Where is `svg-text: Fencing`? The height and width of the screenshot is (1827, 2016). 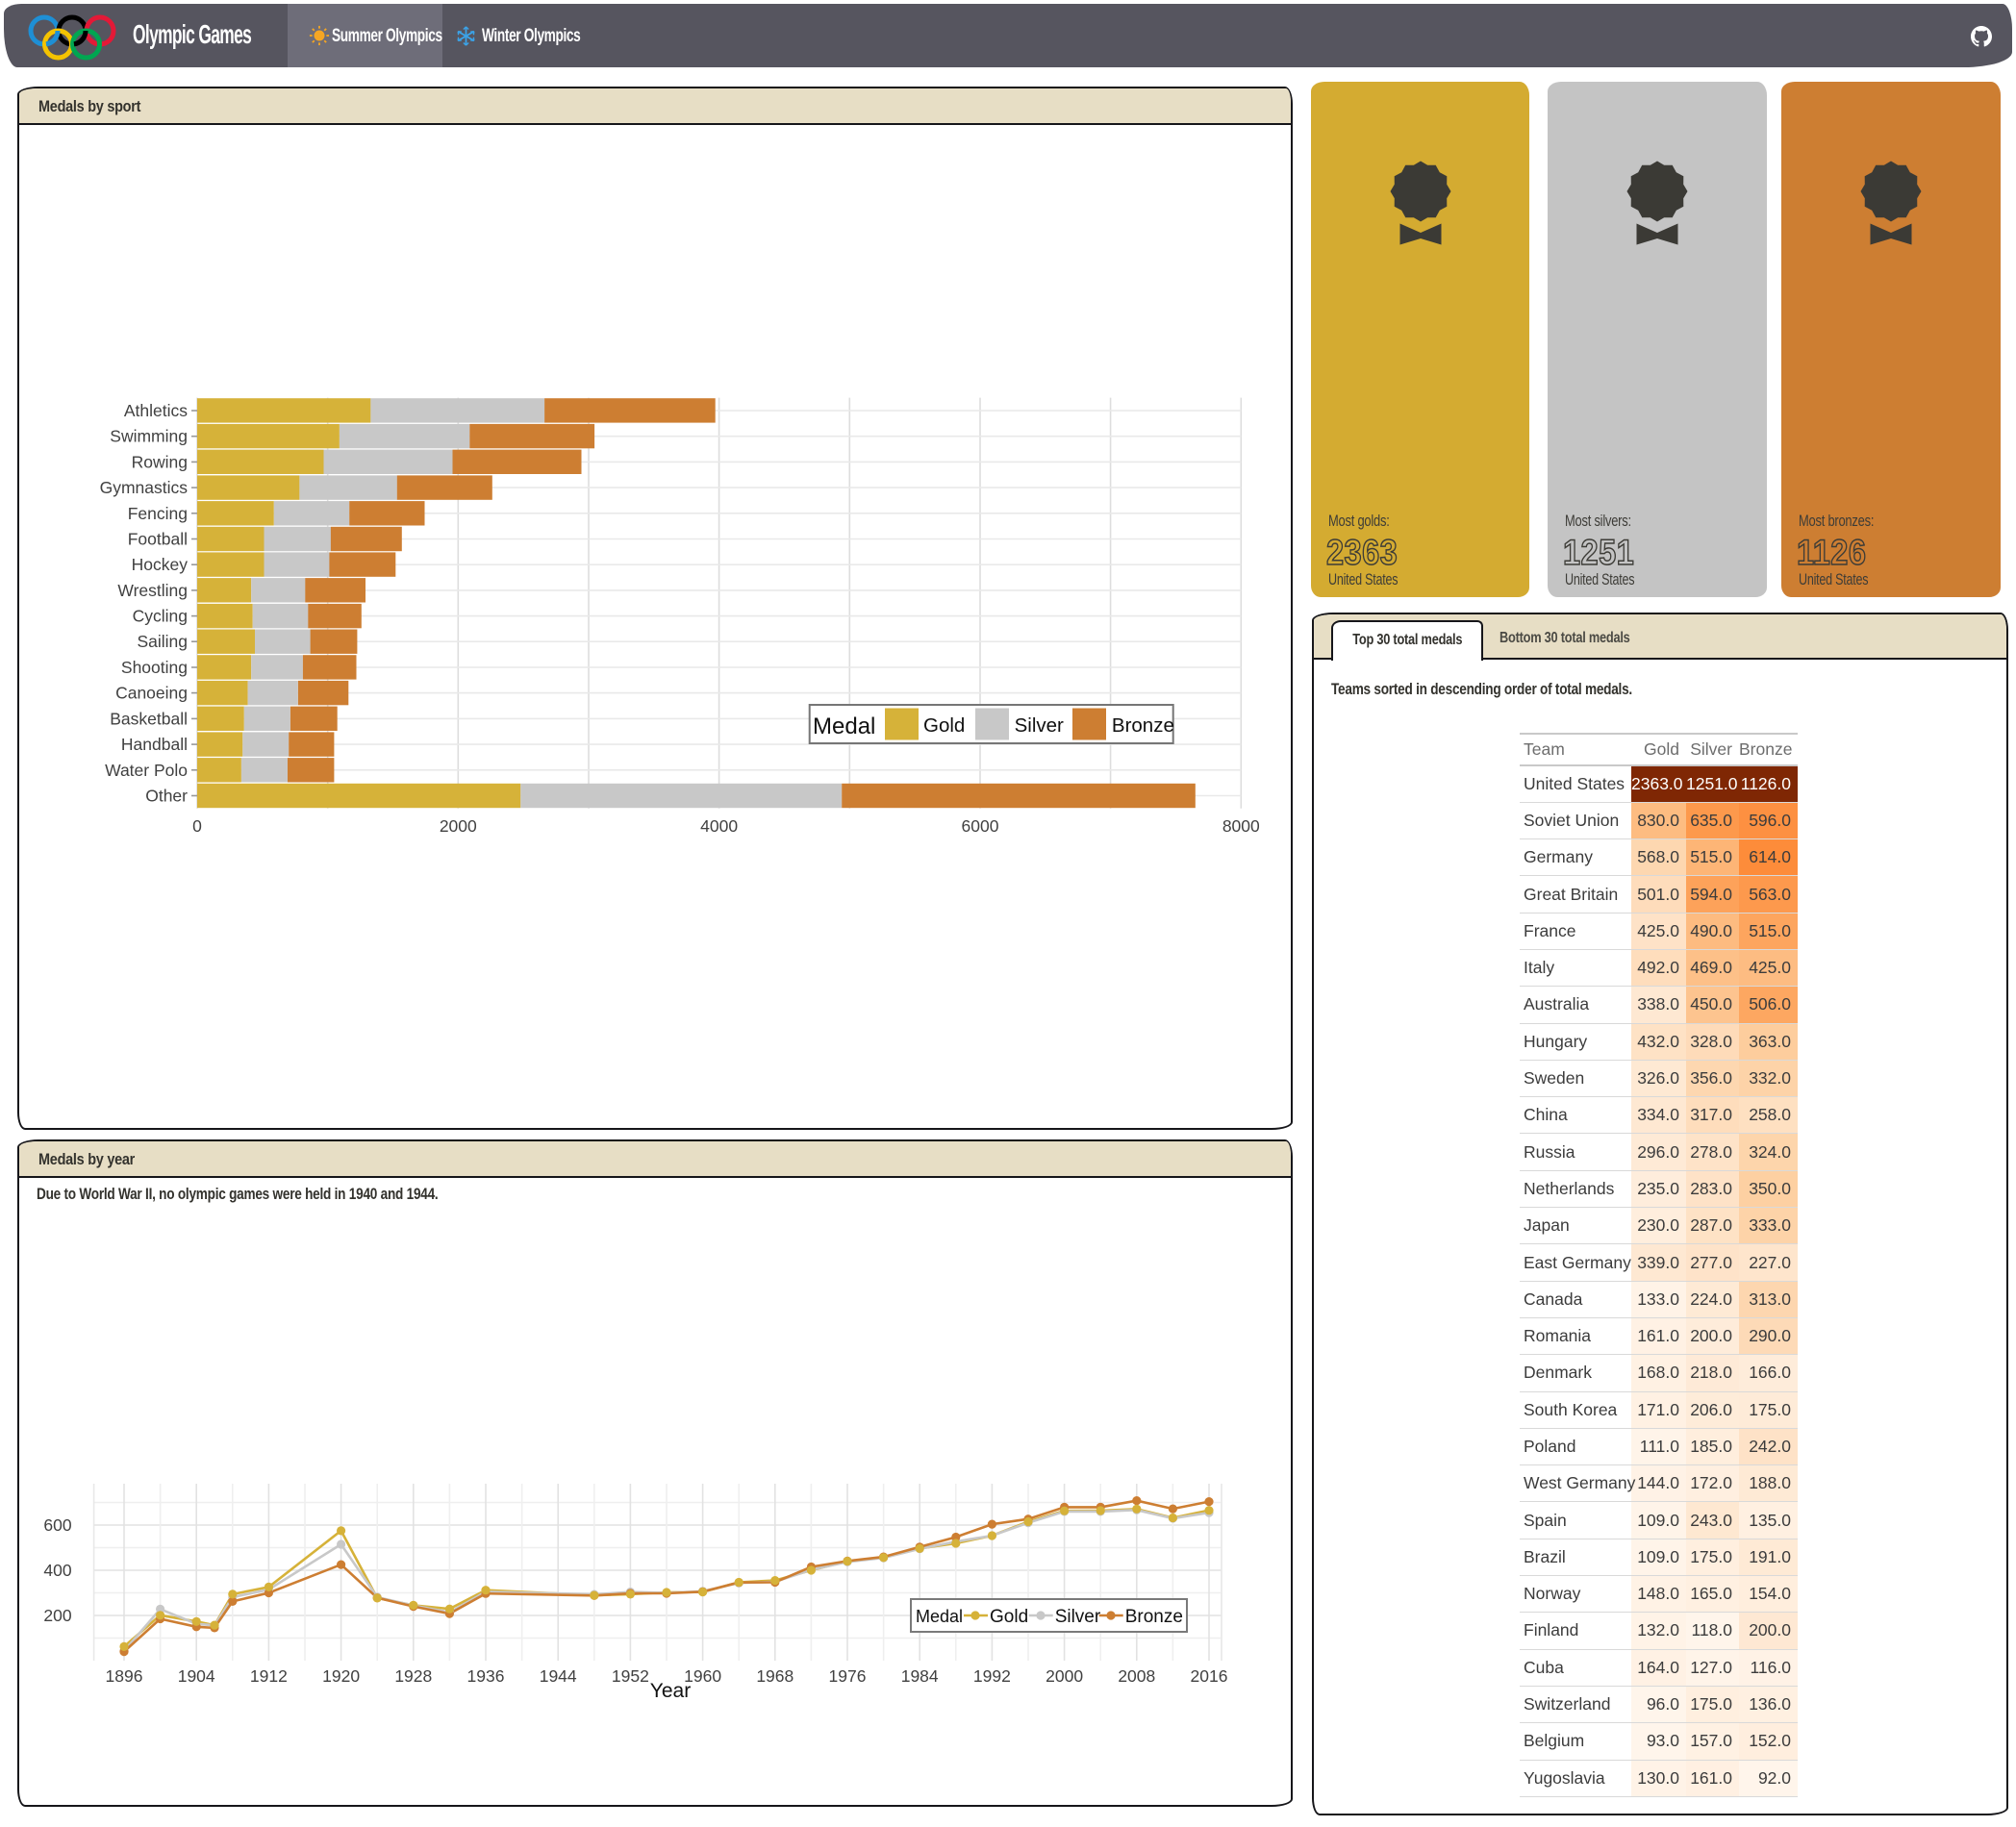 svg-text: Fencing is located at coordinates (158, 513).